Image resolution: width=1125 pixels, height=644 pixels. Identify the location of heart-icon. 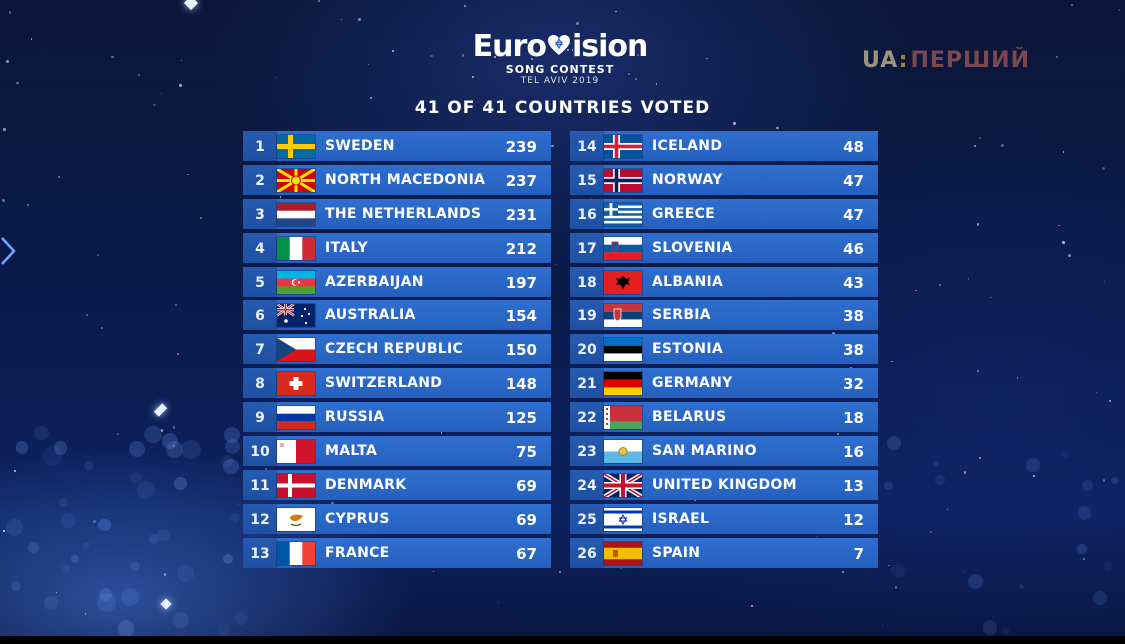
(558, 45).